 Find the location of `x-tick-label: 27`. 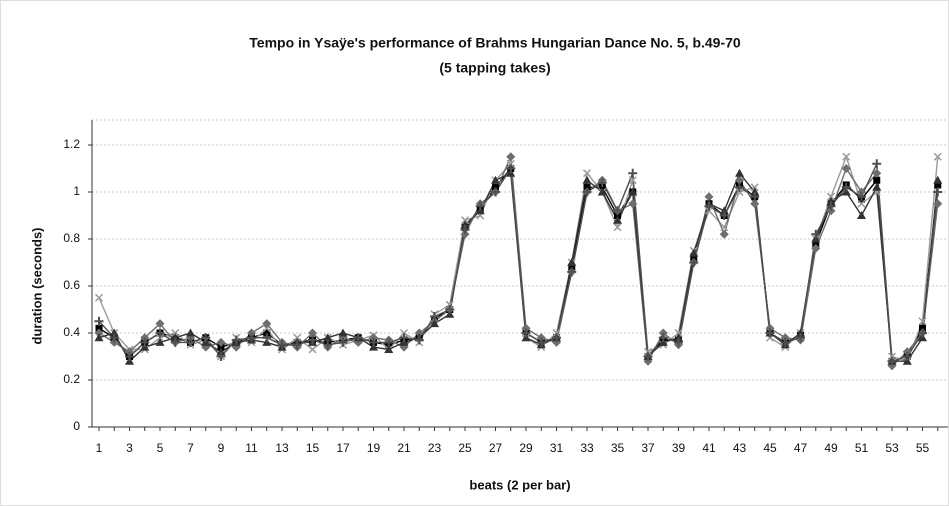

x-tick-label: 27 is located at coordinates (496, 448).